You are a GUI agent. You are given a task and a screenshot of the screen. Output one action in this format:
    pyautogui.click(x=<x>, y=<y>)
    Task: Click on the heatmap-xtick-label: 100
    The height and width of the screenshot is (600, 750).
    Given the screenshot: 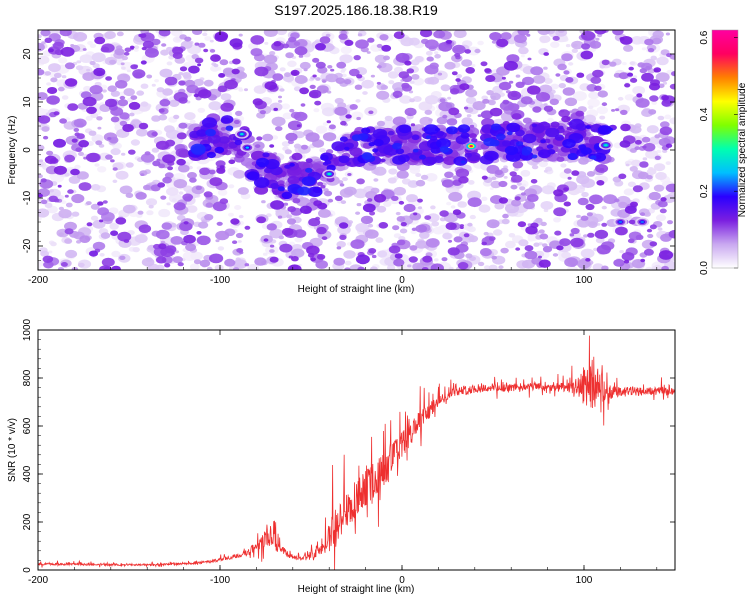 What is the action you would take?
    pyautogui.click(x=584, y=280)
    